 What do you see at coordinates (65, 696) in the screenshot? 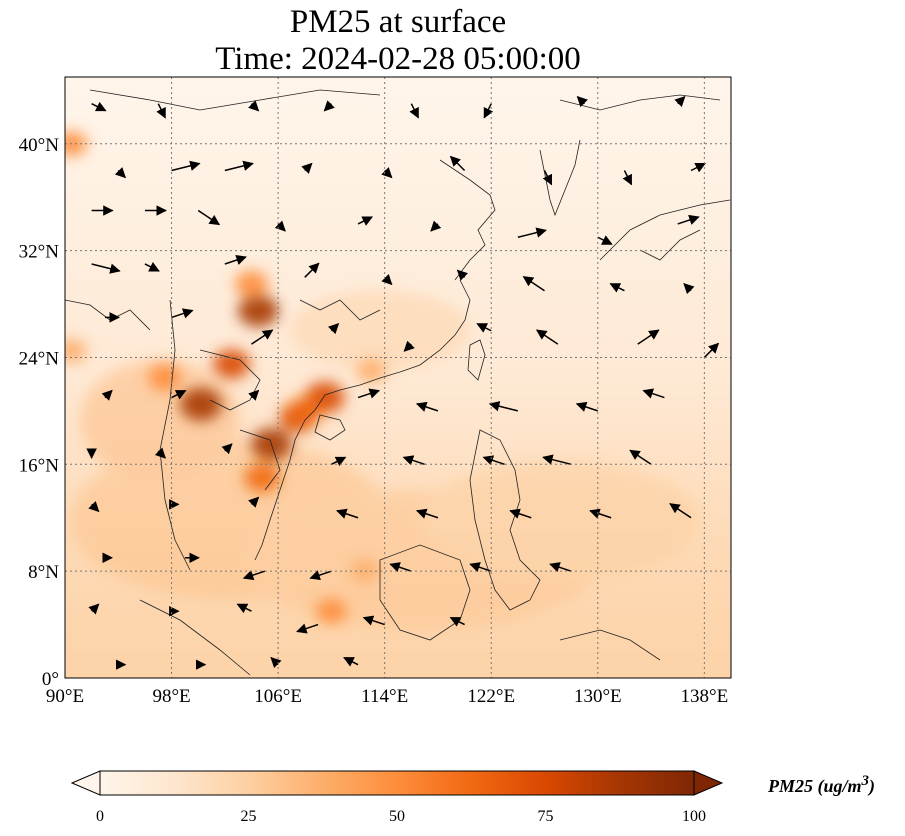
I see `x-tick-label: 90°E` at bounding box center [65, 696].